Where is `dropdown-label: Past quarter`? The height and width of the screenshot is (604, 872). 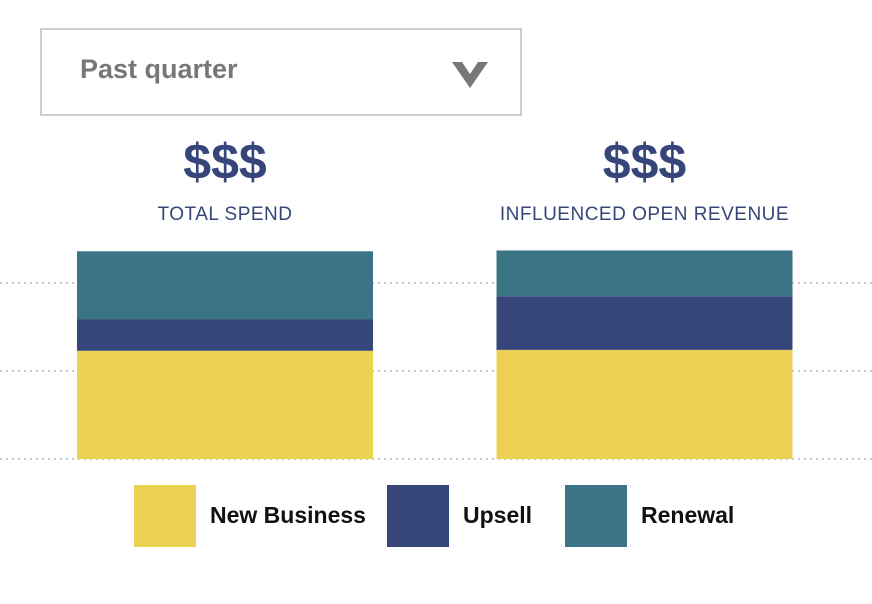 dropdown-label: Past quarter is located at coordinates (159, 69).